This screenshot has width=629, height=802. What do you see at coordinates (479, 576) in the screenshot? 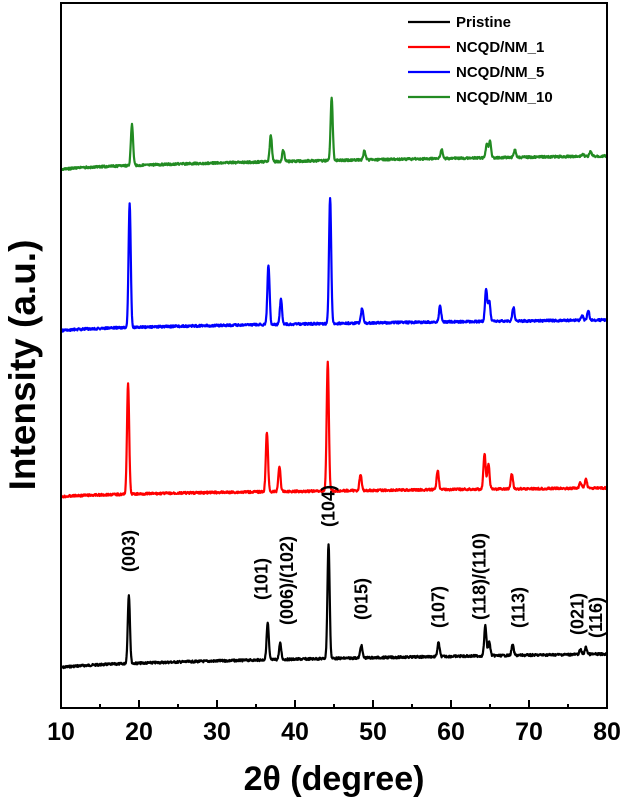
I see `peak-annotation: (118)/(110)` at bounding box center [479, 576].